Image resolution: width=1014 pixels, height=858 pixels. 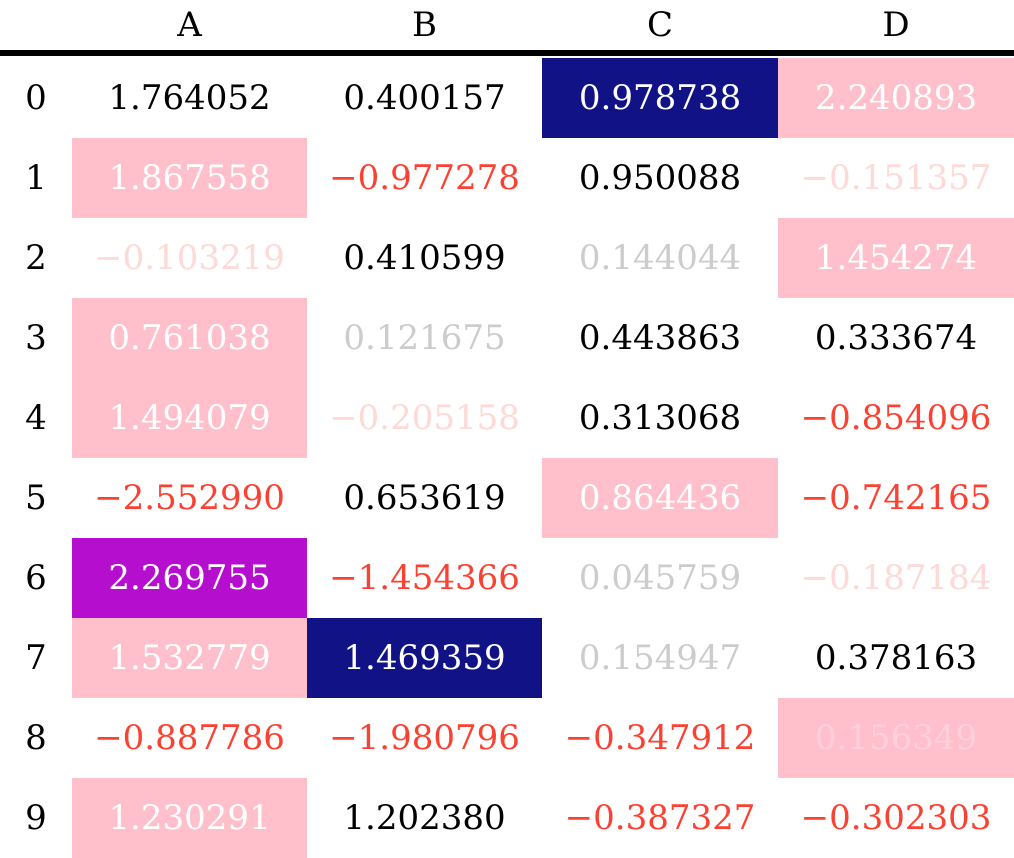 I want to click on row-index: 6, so click(x=36, y=578).